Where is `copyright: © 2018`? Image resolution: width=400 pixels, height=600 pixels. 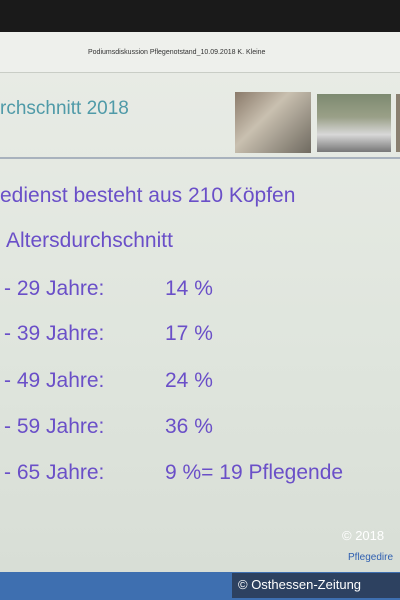 copyright: © 2018 is located at coordinates (363, 535).